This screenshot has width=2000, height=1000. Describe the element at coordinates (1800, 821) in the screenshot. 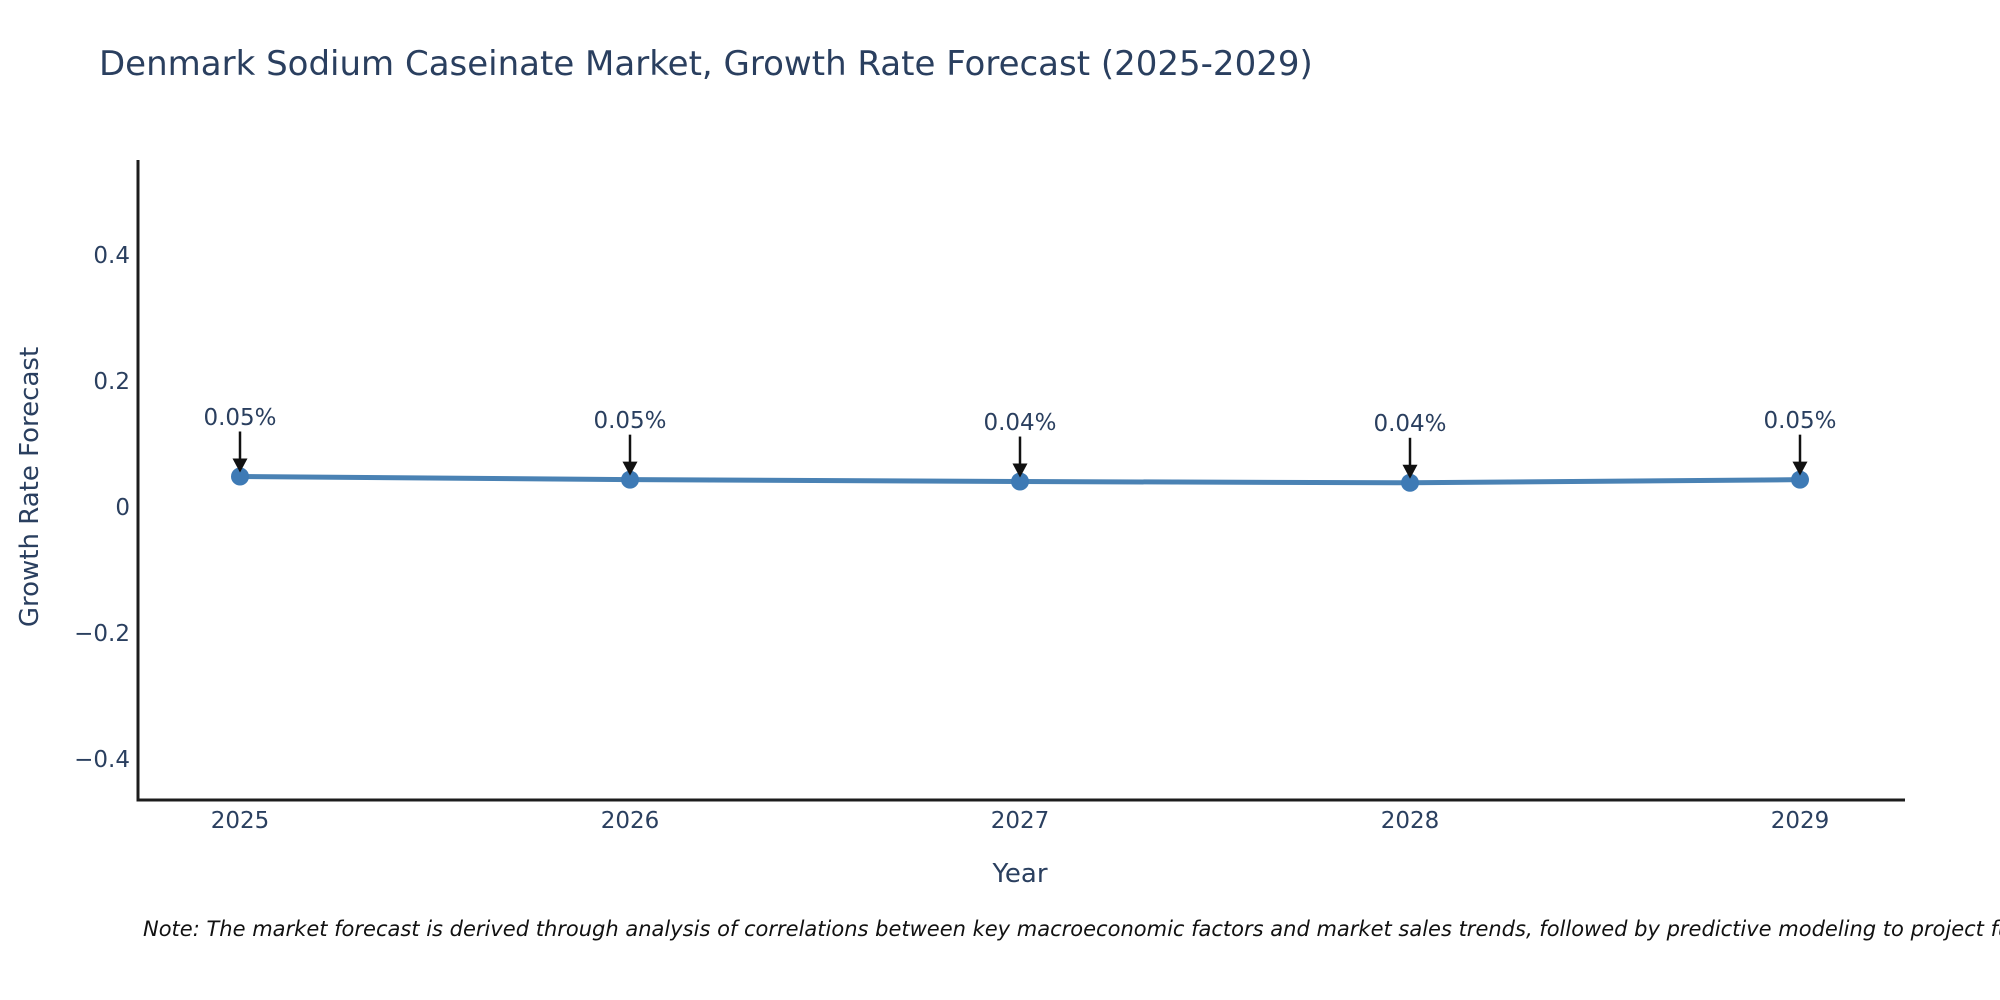

I see `x-tick-label: 2029` at that location.